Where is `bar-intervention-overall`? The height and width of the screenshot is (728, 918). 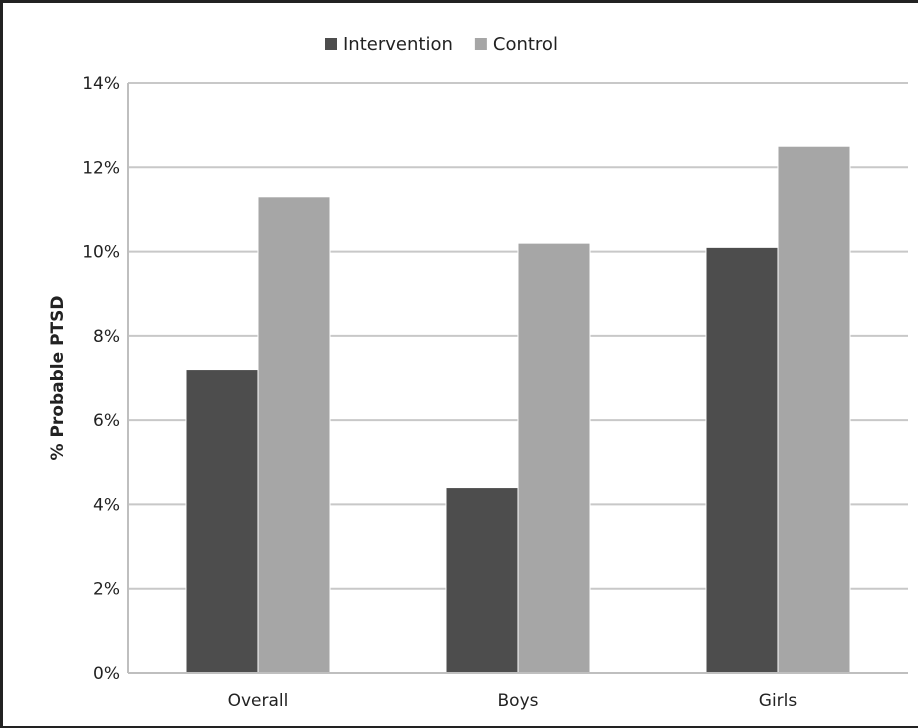 bar-intervention-overall is located at coordinates (222, 521).